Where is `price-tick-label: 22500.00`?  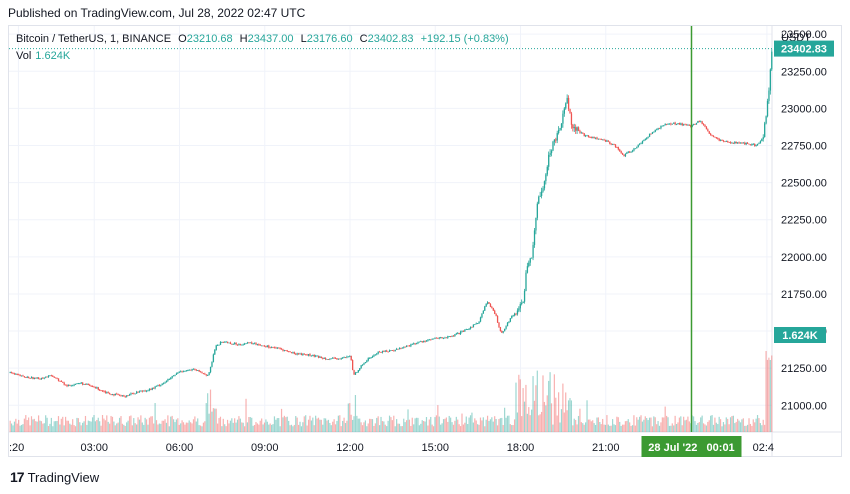 price-tick-label: 22500.00 is located at coordinates (804, 184).